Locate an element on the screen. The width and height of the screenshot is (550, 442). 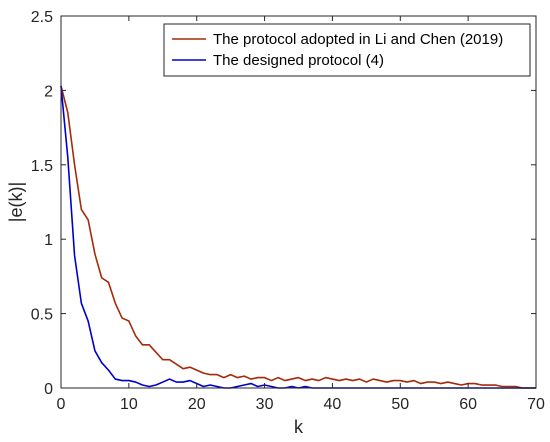
x-tick-label: 70 is located at coordinates (536, 404).